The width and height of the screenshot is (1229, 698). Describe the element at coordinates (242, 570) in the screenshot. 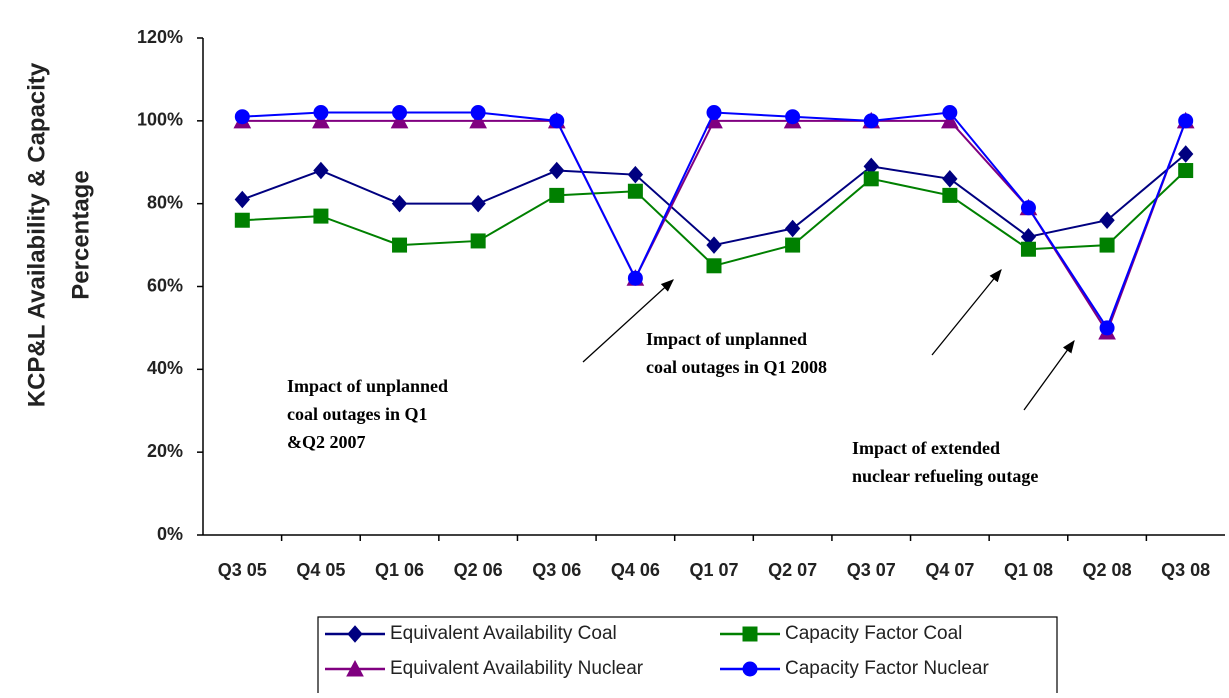

I see `x-tick-label: Q3 05` at that location.